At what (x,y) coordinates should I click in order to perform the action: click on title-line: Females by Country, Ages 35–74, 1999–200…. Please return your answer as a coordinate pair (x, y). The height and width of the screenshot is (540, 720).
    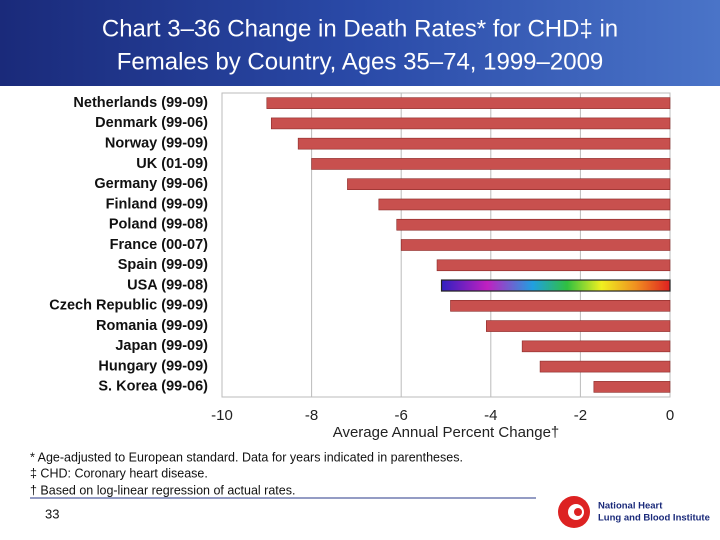
    Looking at the image, I should click on (360, 61).